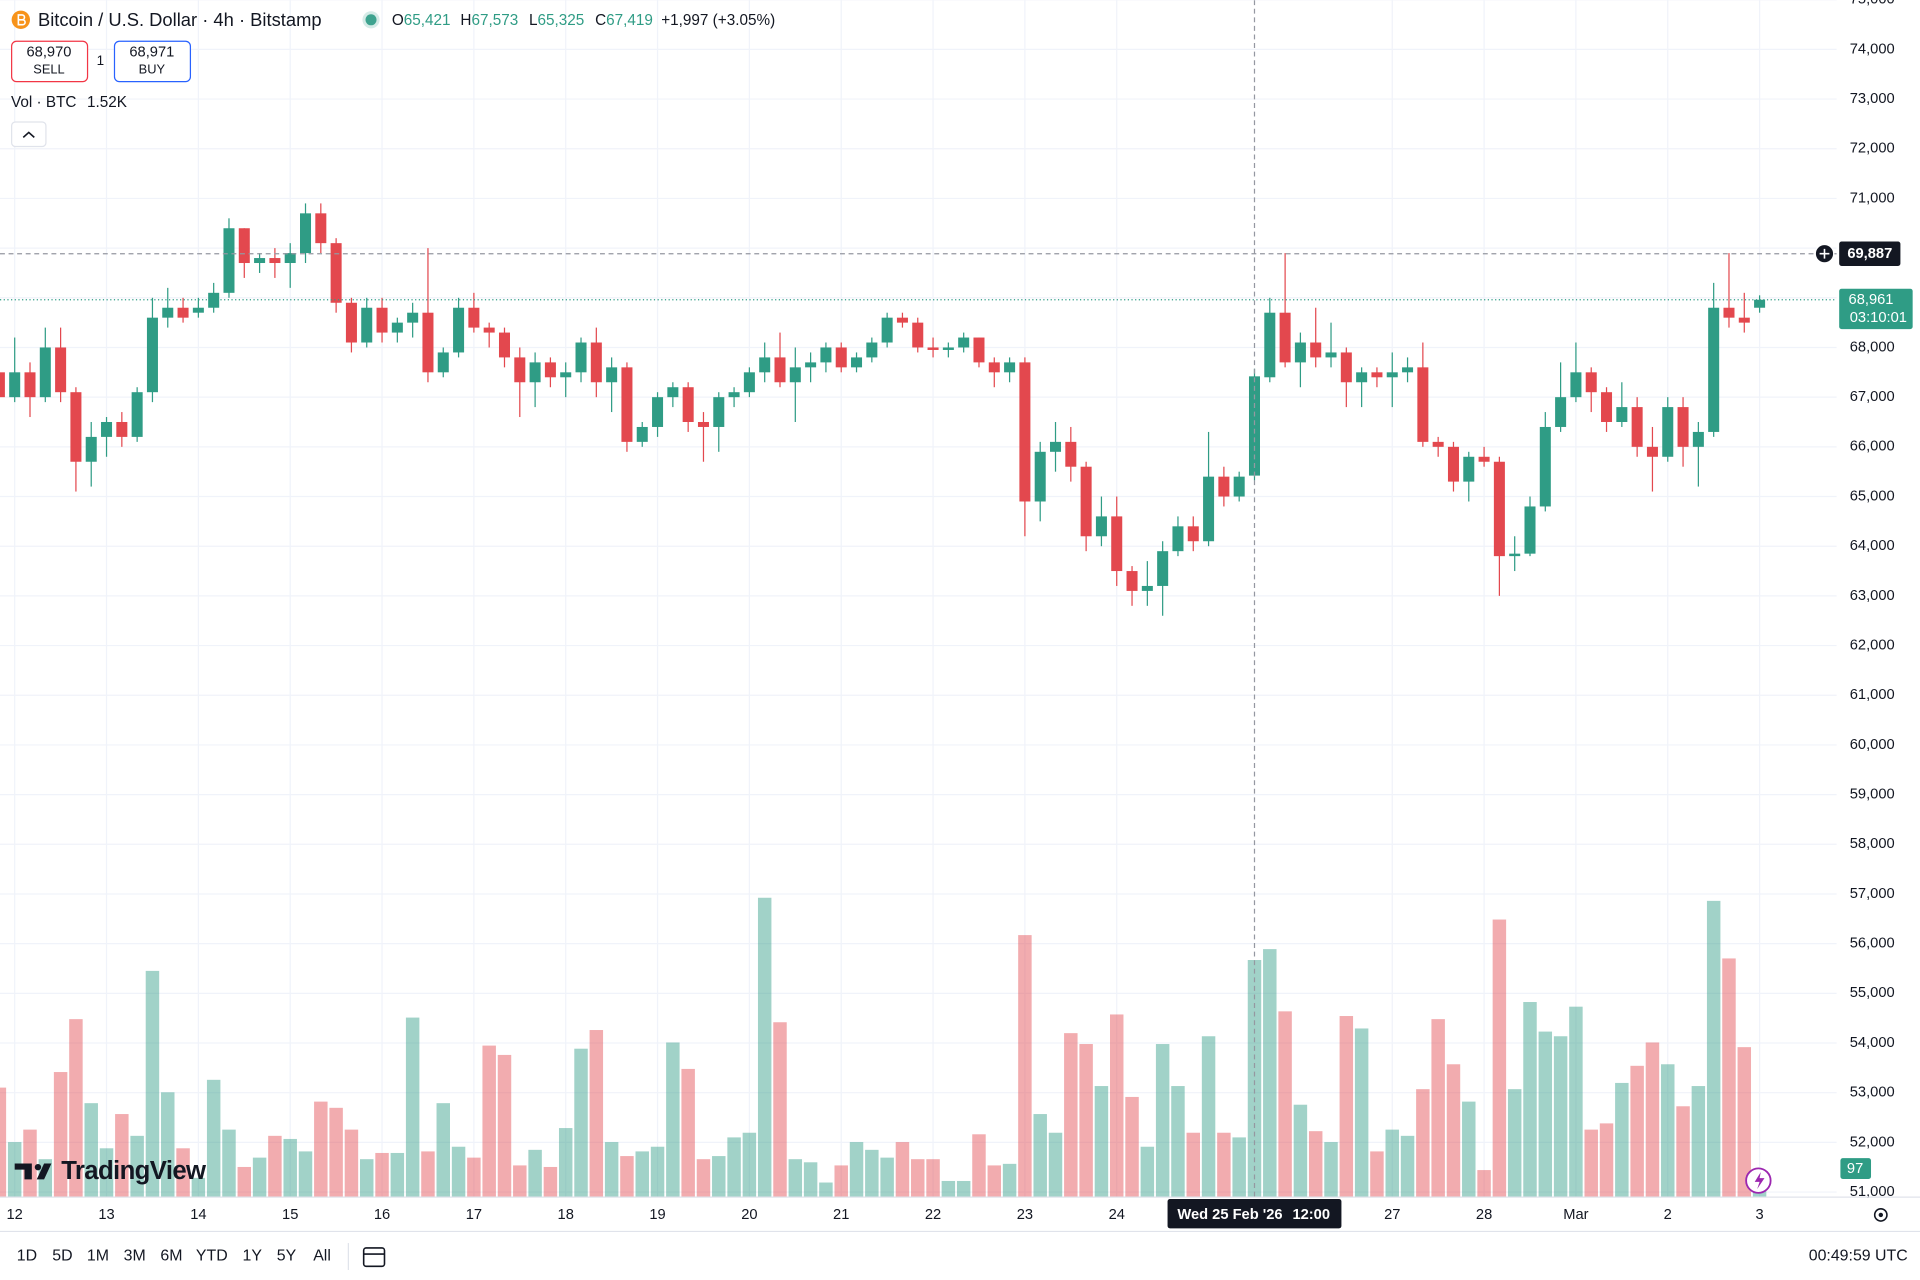  Describe the element at coordinates (374, 1257) in the screenshot. I see `date-range-button` at that location.